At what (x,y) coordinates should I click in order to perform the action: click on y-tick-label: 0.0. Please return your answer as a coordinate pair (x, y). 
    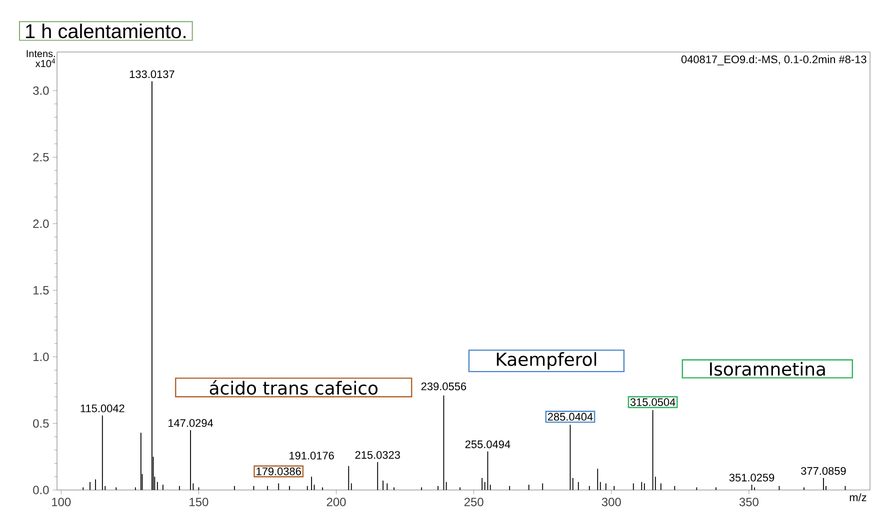
    Looking at the image, I should click on (41, 490).